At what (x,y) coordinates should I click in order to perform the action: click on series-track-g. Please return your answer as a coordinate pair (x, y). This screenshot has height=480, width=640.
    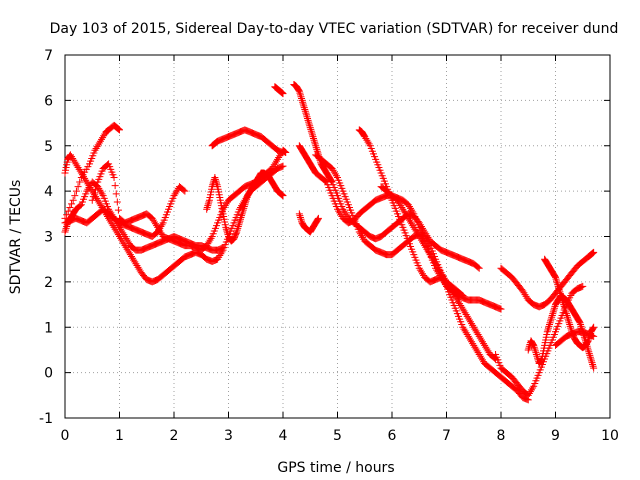
    Looking at the image, I should click on (245, 207).